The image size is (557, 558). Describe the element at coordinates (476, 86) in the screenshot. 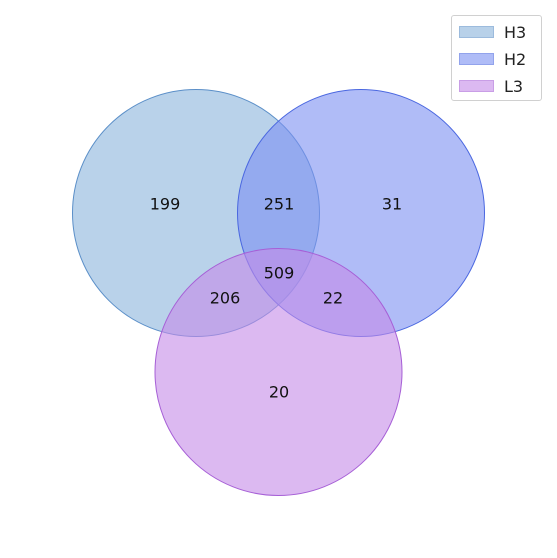

I see `legend-swatch-l3` at that location.